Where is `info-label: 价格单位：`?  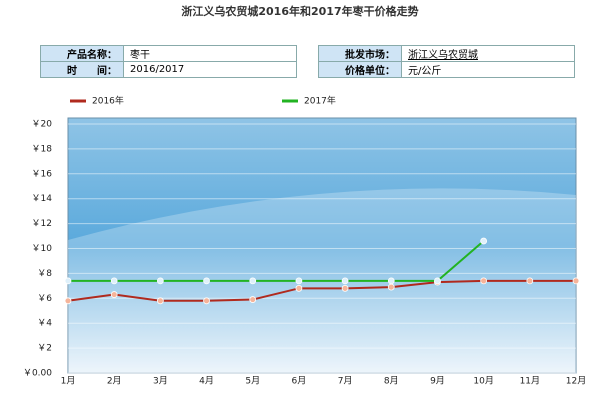 info-label: 价格单位： is located at coordinates (360, 69).